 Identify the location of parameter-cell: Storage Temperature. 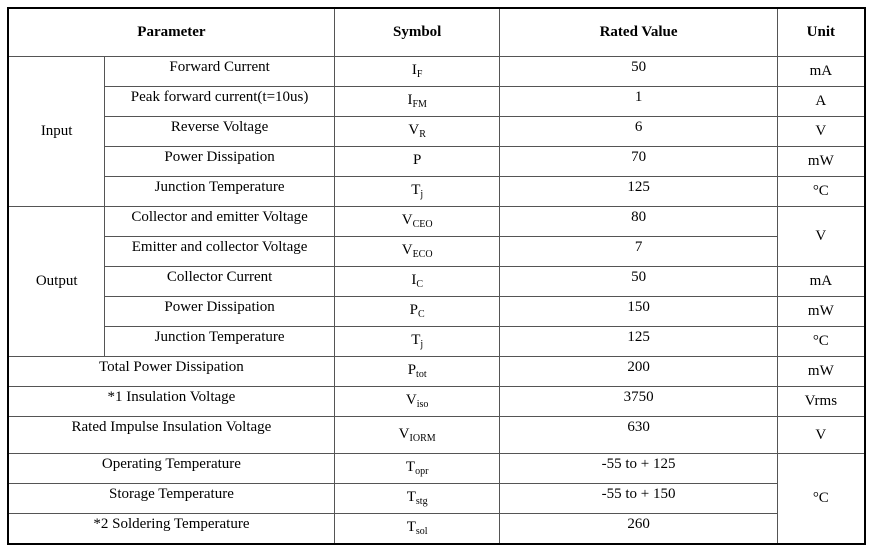
(171, 498).